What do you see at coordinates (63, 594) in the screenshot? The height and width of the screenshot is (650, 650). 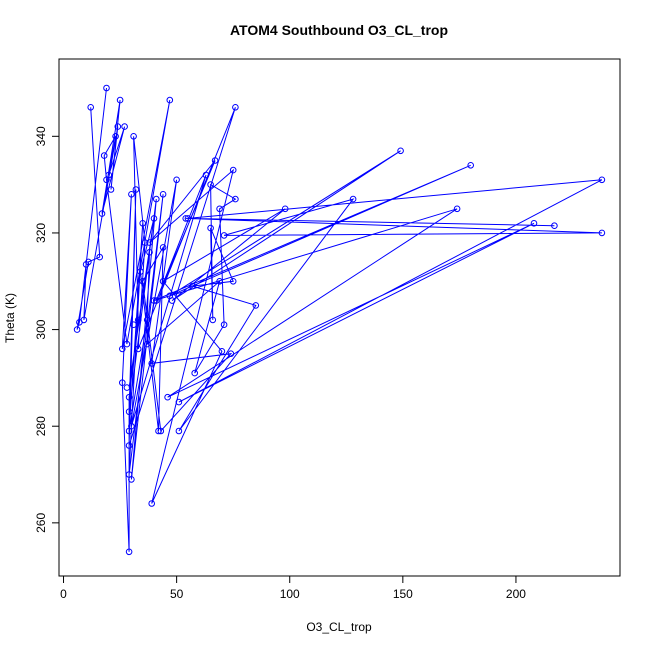 I see `x-tick-label: 0` at bounding box center [63, 594].